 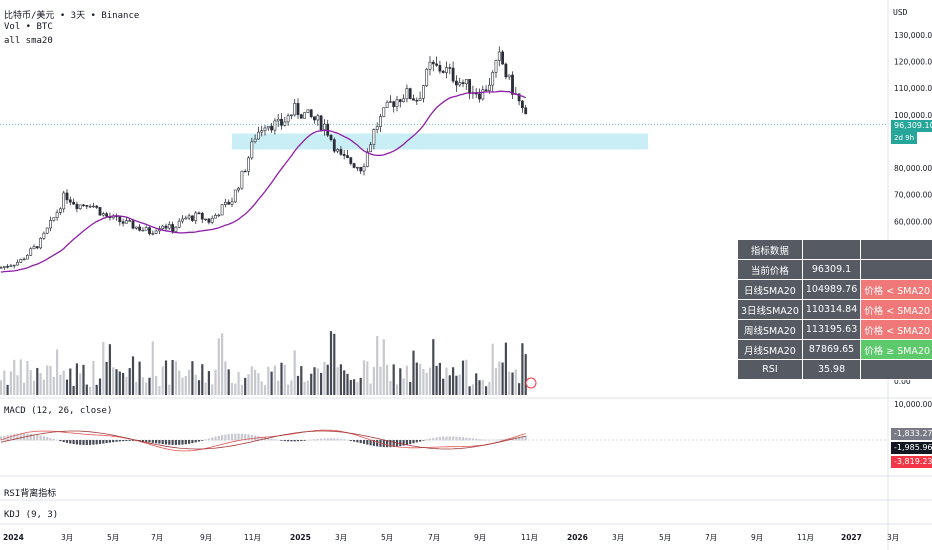 I want to click on sma-legend: all sma20, so click(x=28, y=41).